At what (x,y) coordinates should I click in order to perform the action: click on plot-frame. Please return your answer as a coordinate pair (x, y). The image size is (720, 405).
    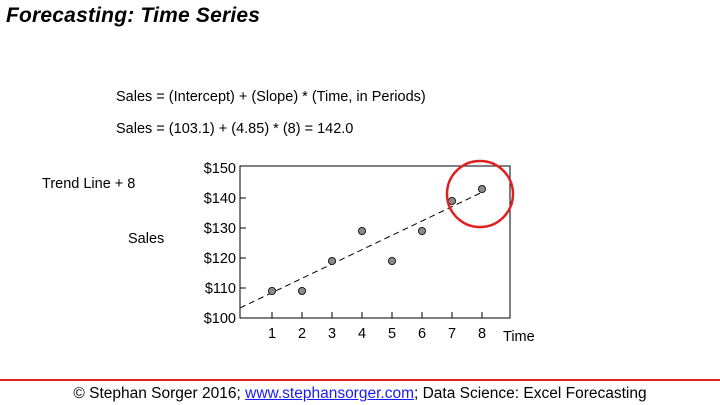
    Looking at the image, I should click on (375, 242).